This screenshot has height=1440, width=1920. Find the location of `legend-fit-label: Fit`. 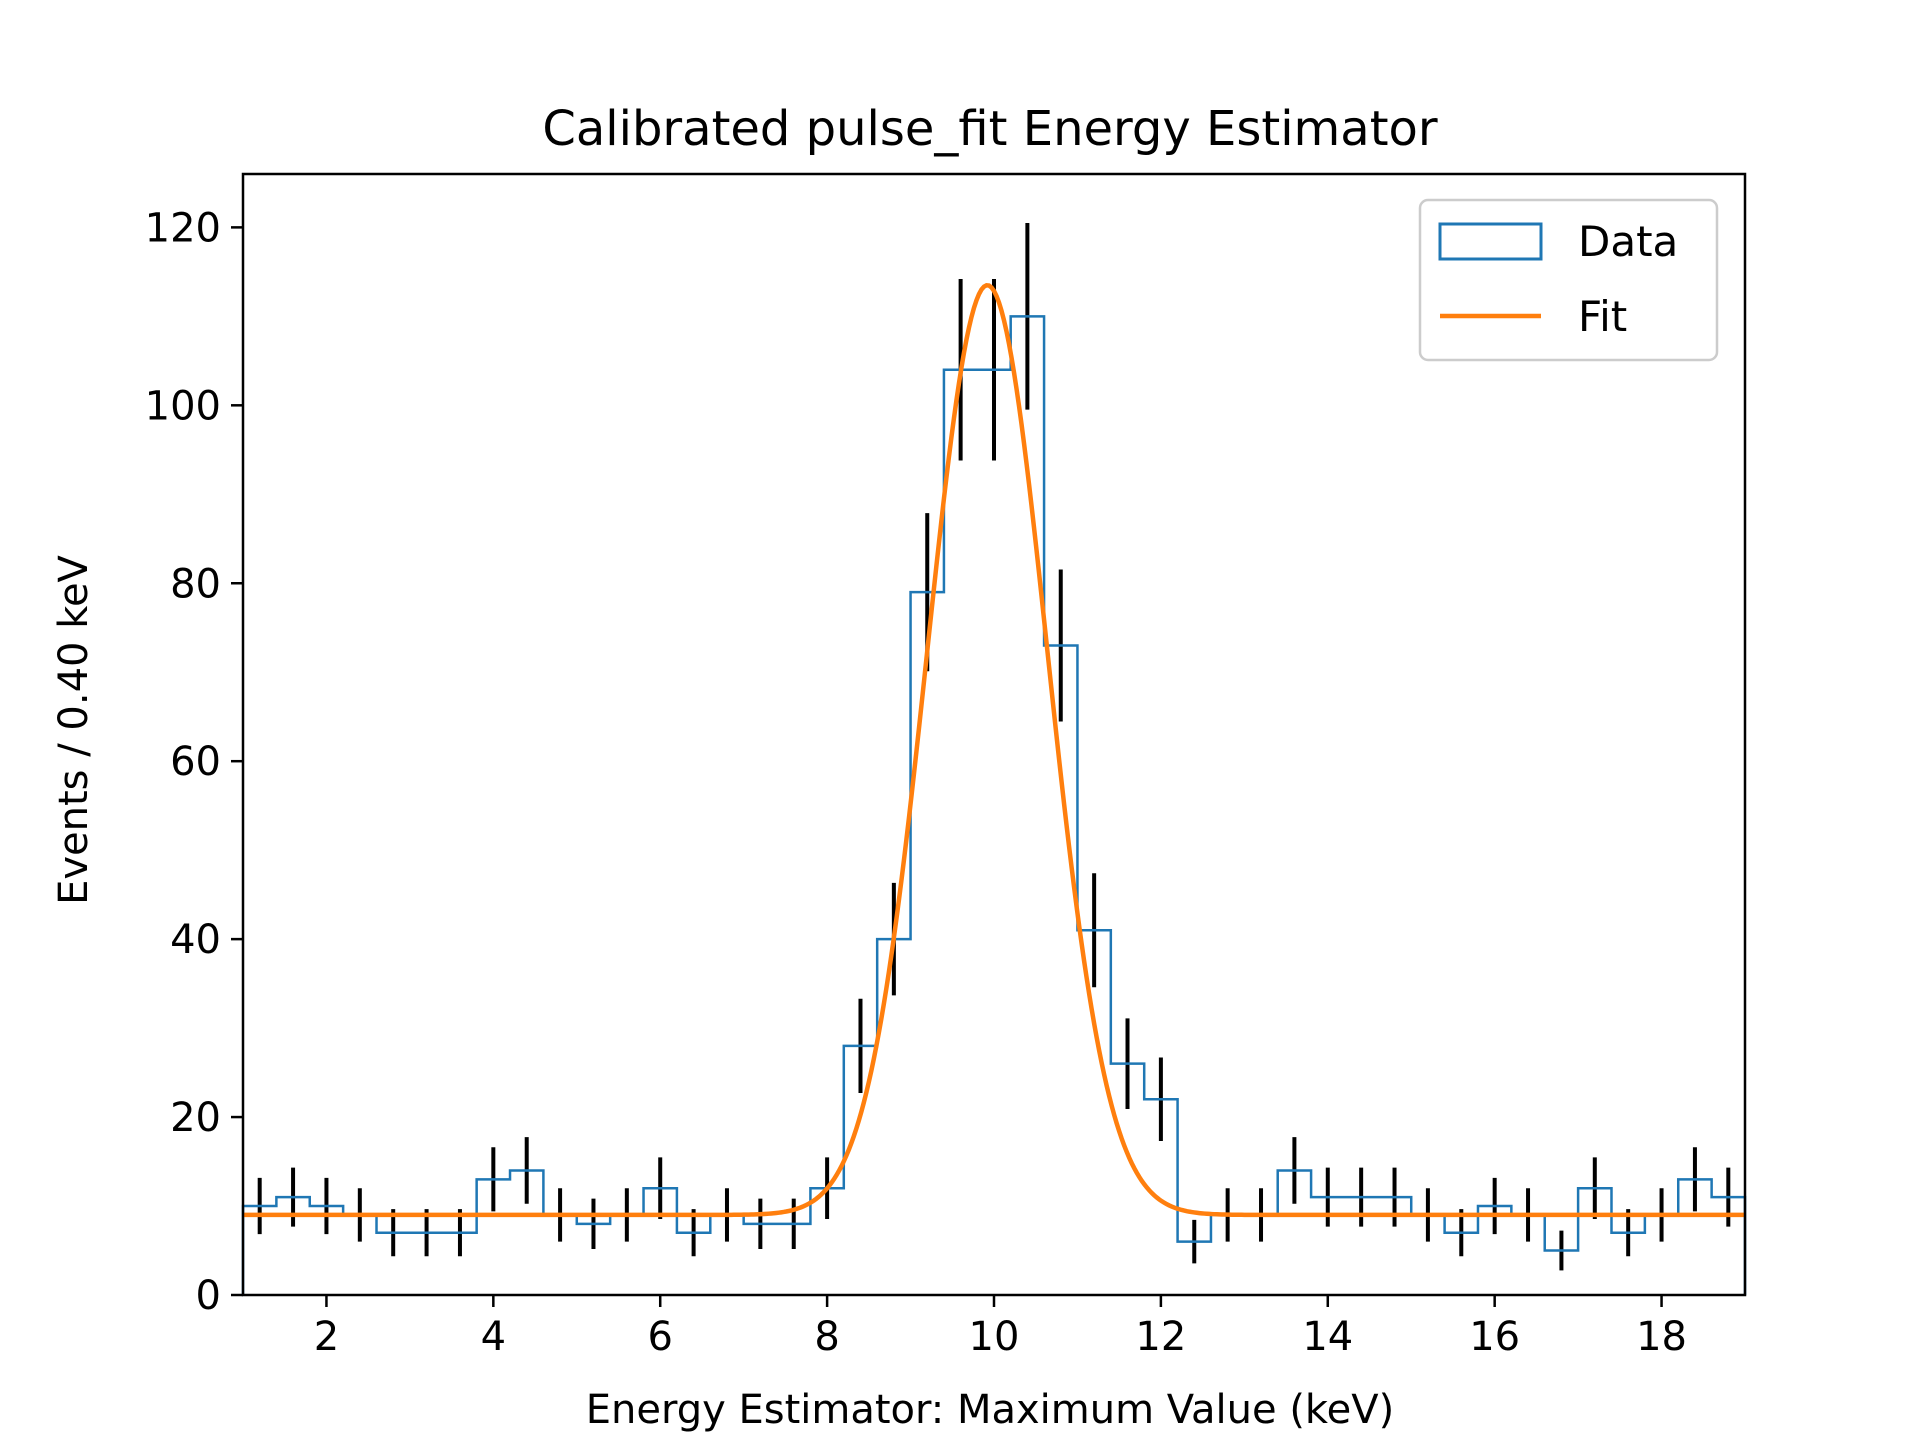

legend-fit-label: Fit is located at coordinates (1602, 316).